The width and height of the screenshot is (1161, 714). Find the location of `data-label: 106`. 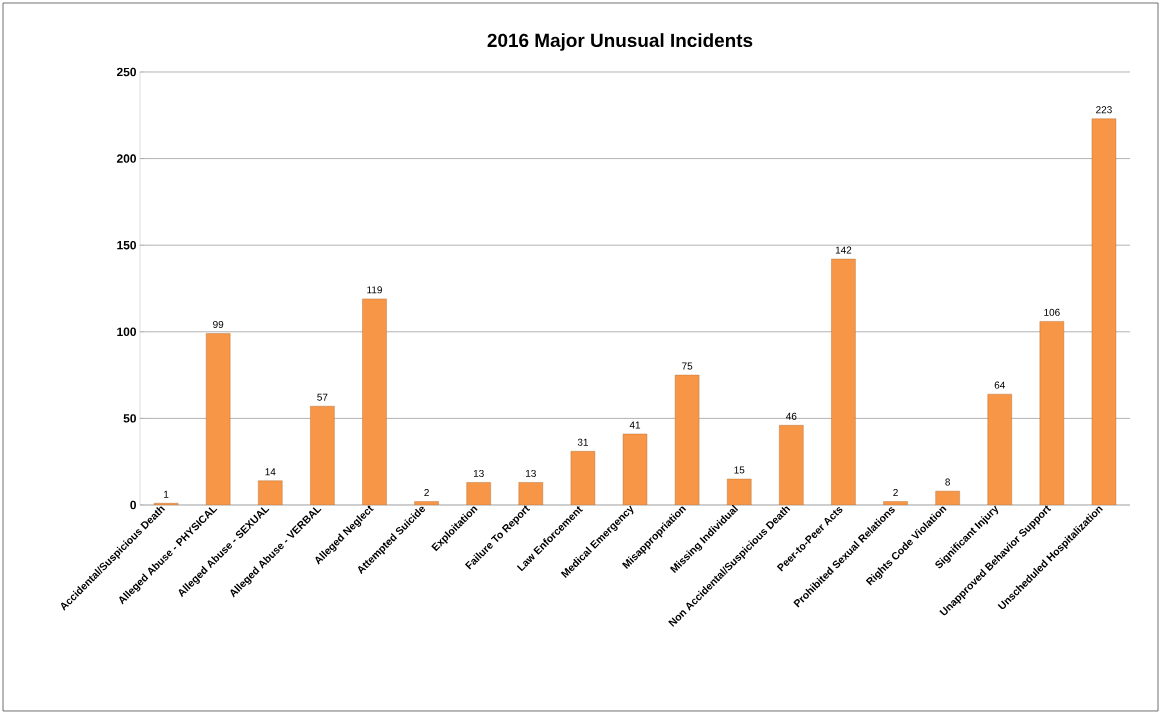

data-label: 106 is located at coordinates (1052, 312).